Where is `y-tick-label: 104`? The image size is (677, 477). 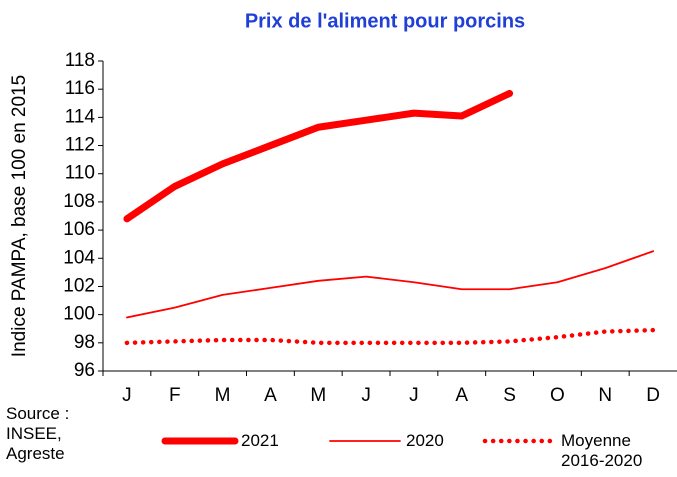 y-tick-label: 104 is located at coordinates (79, 257).